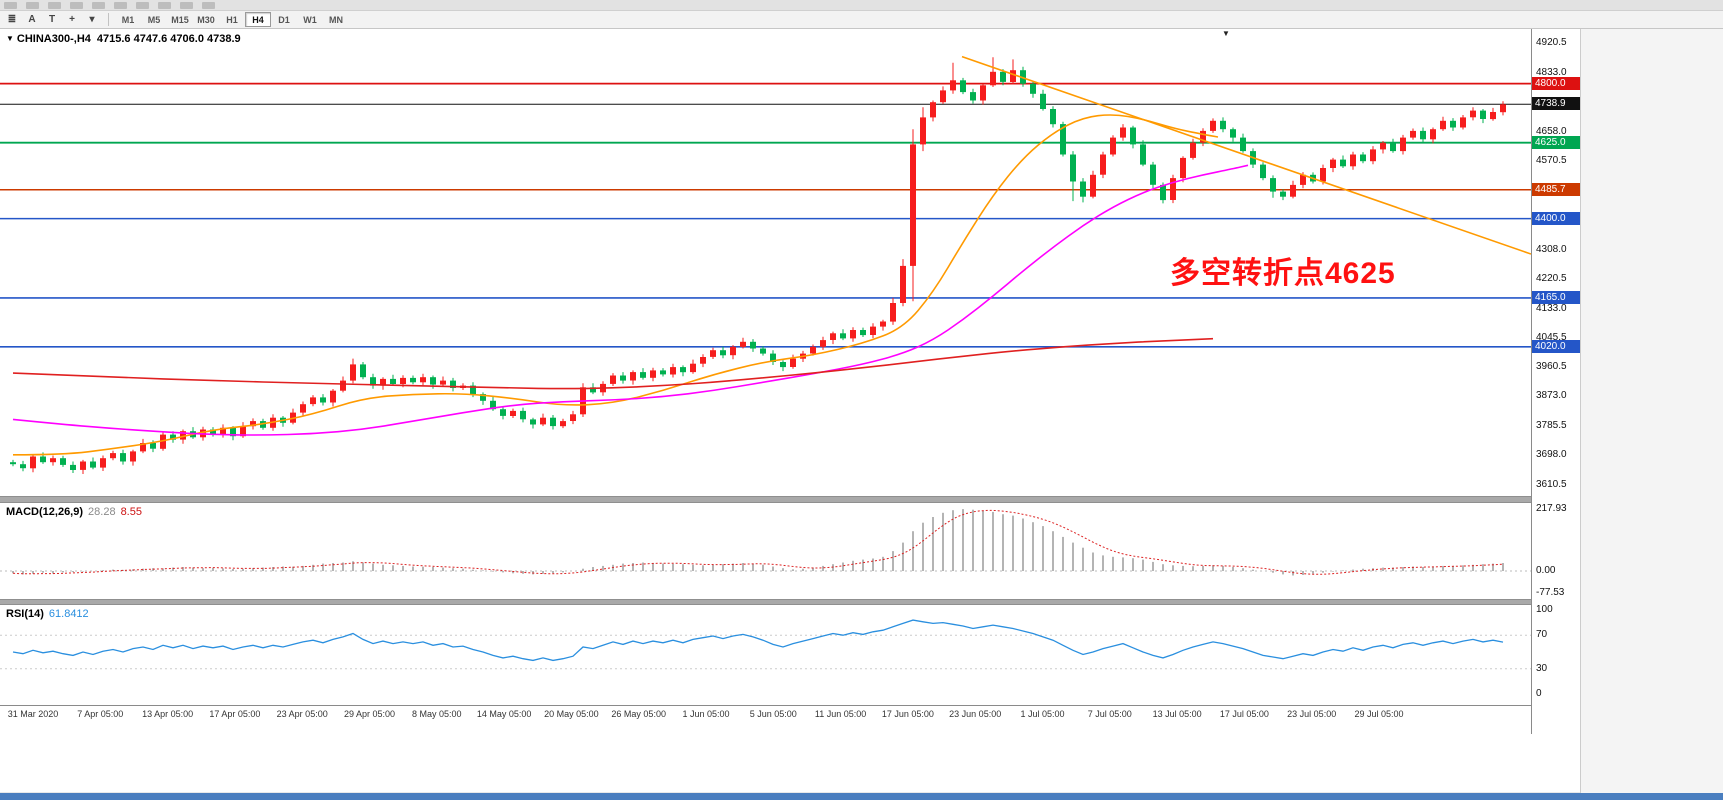 The height and width of the screenshot is (800, 1723). I want to click on price-tick: 4920.5, so click(1551, 42).